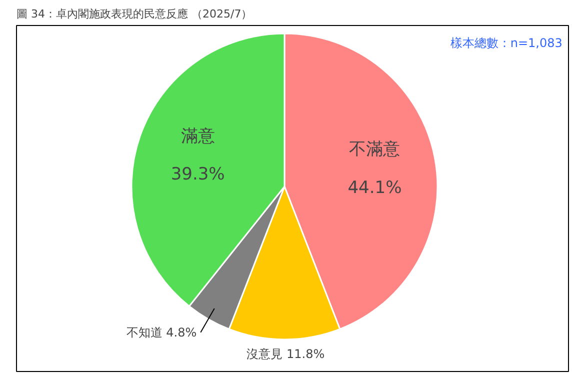 The height and width of the screenshot is (383, 580). What do you see at coordinates (375, 188) in the screenshot?
I see `data-label: 44.1%` at bounding box center [375, 188].